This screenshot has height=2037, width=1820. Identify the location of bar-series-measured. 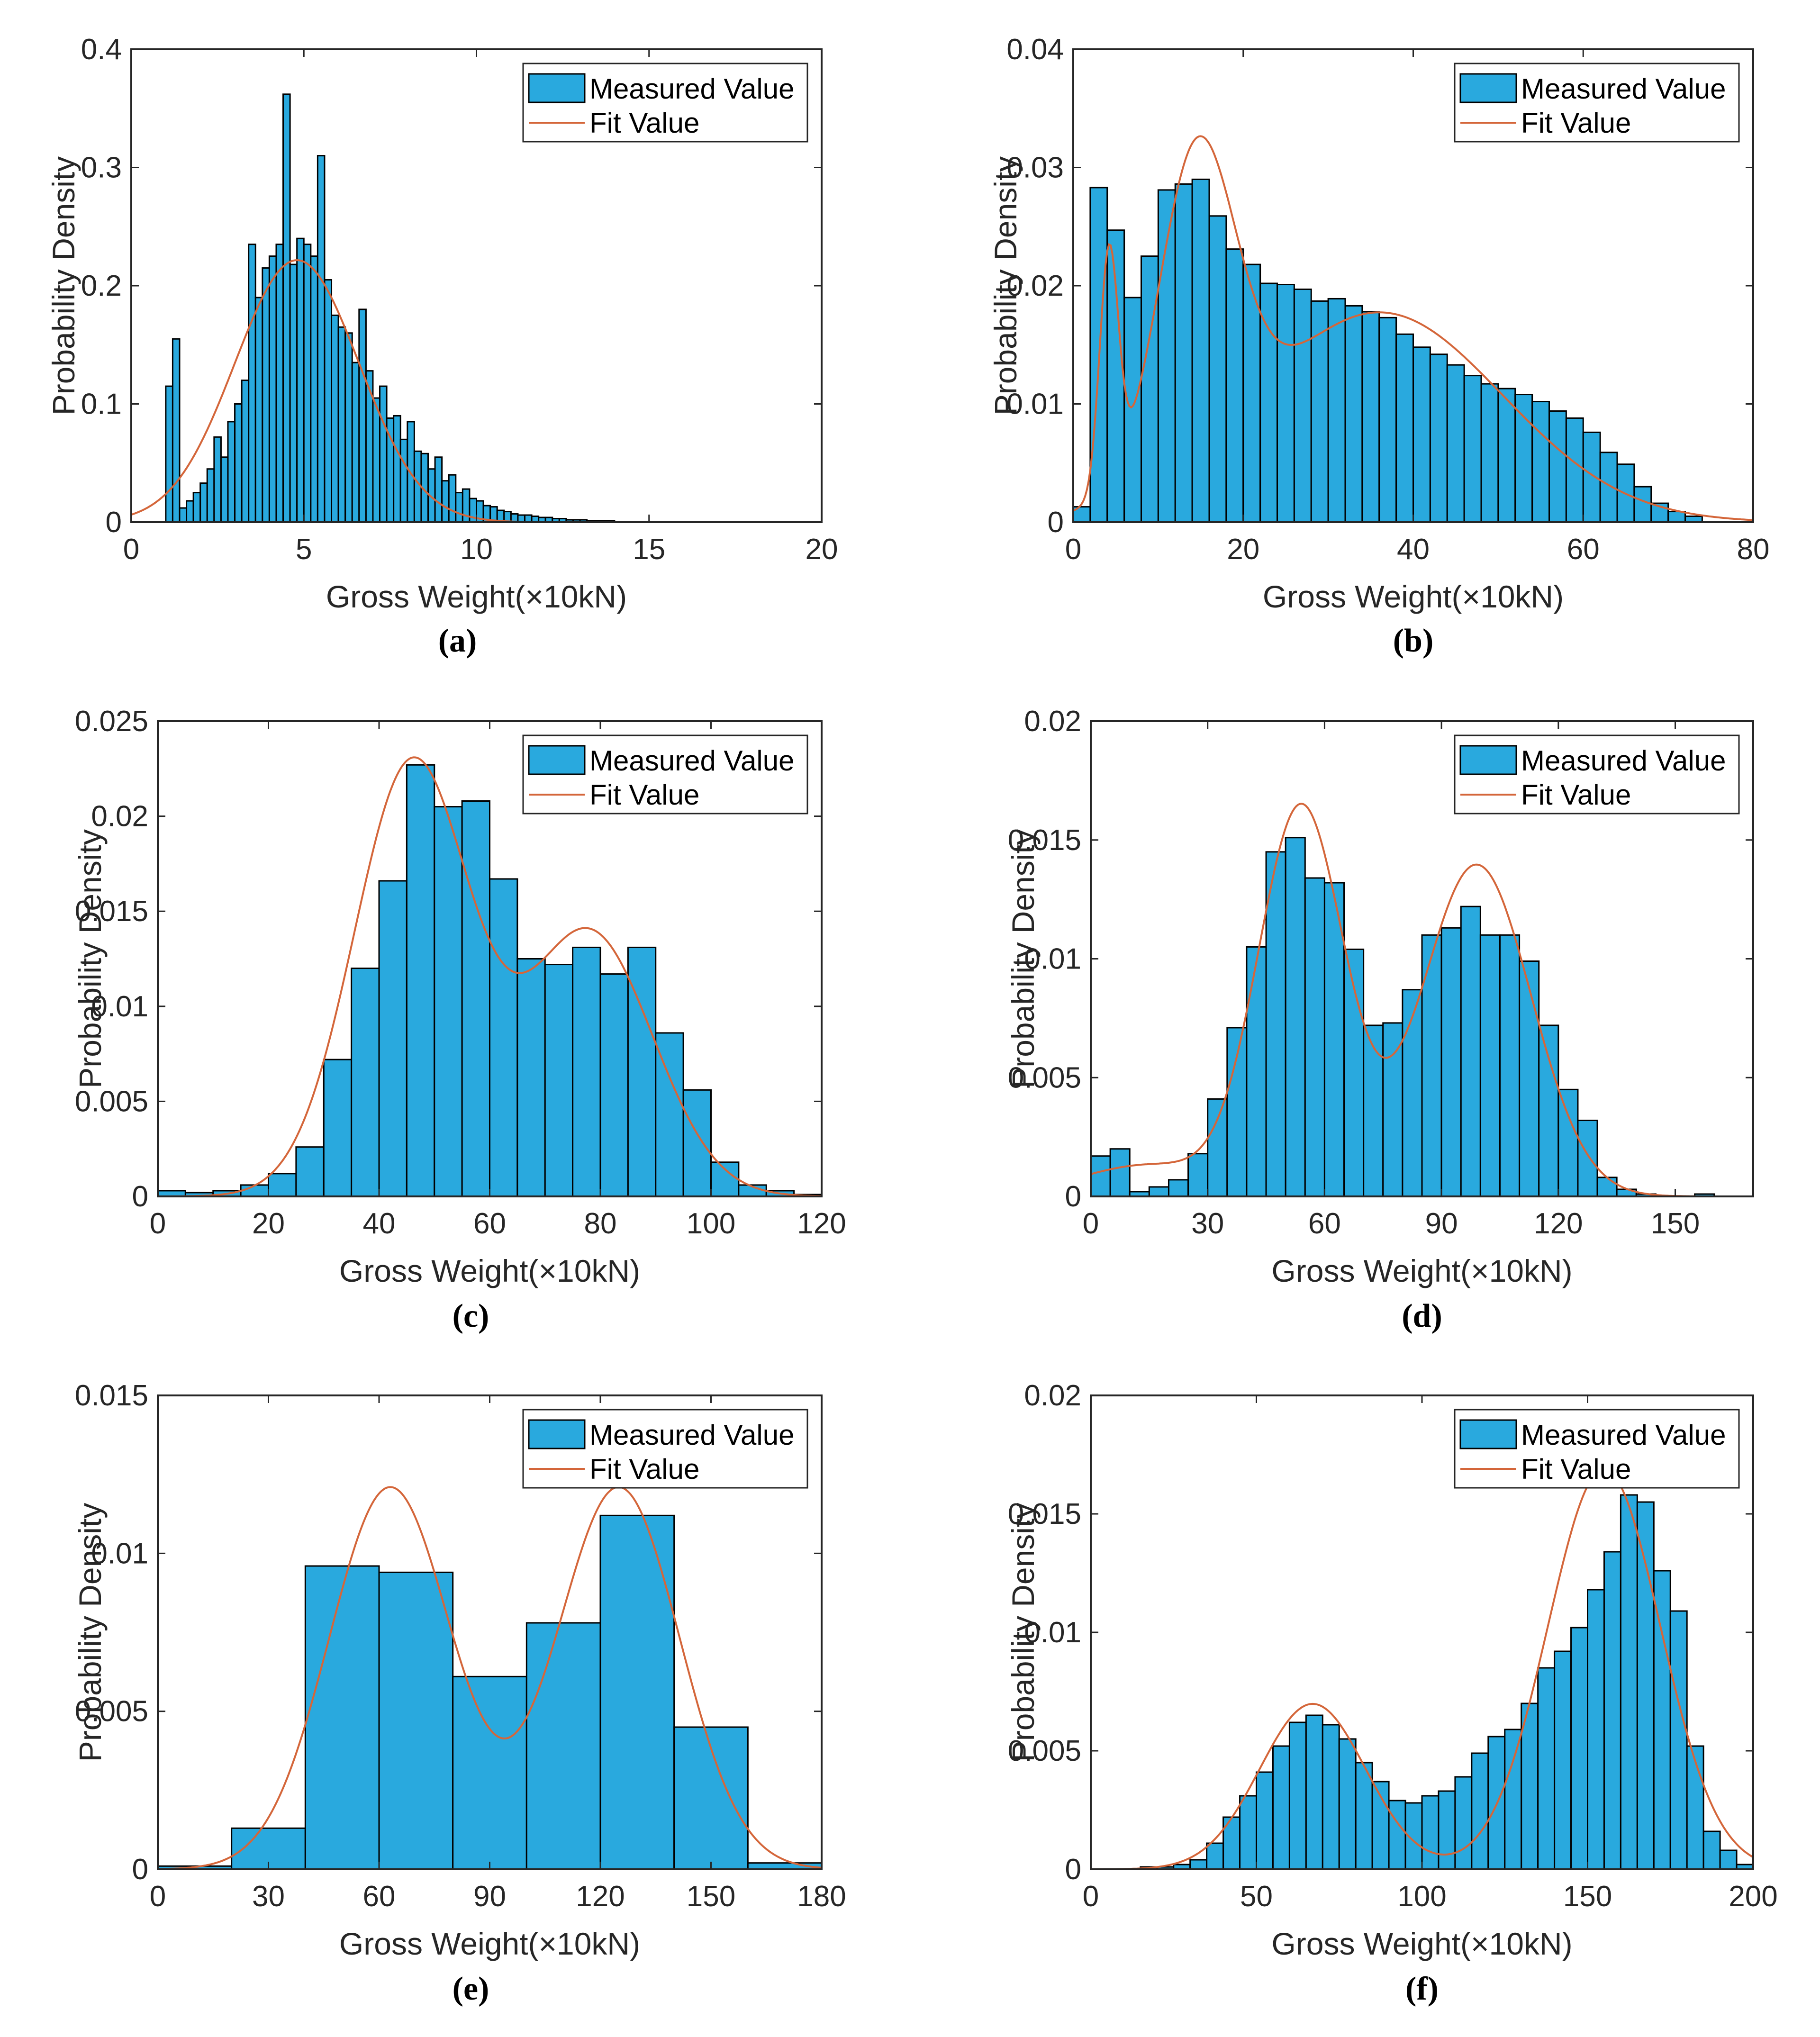
(490, 1692).